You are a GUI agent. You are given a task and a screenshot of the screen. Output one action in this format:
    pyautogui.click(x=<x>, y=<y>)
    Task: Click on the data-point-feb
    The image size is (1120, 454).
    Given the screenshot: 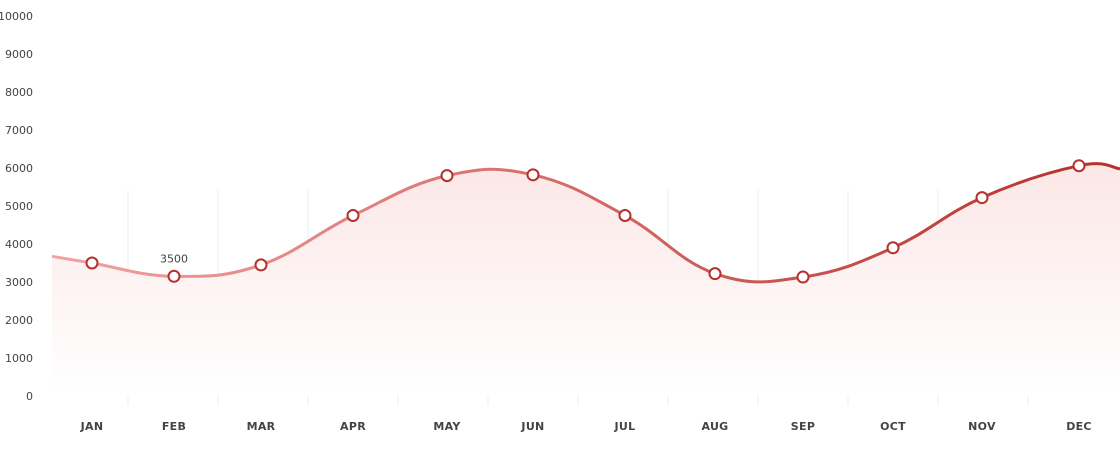 What is the action you would take?
    pyautogui.click(x=174, y=276)
    